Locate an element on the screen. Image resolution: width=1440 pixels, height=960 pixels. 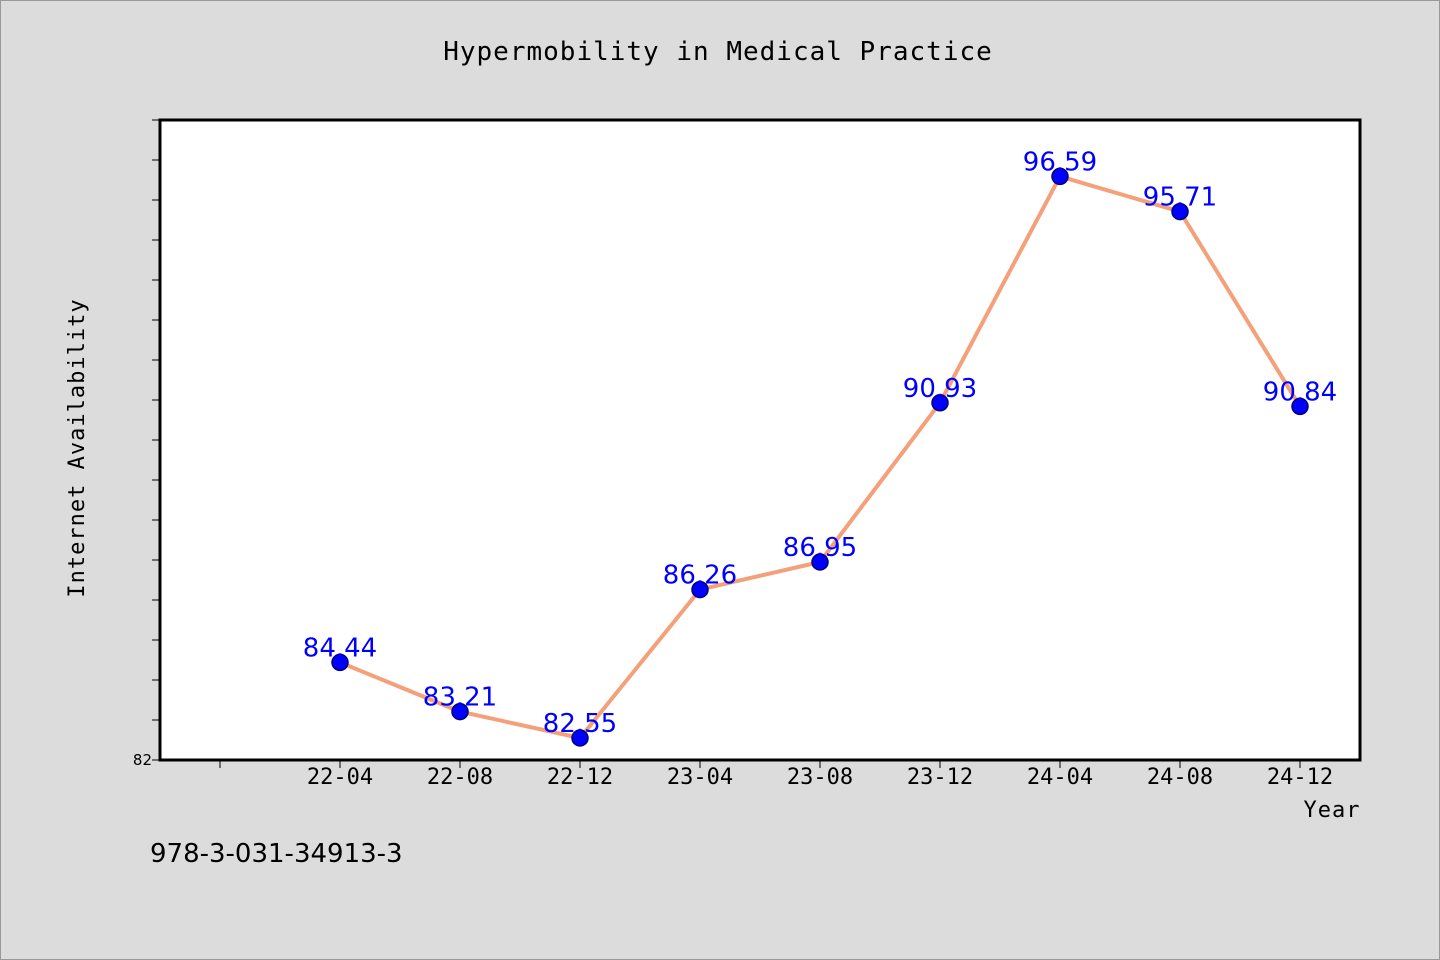
data-label: 90.84 is located at coordinates (1300, 392).